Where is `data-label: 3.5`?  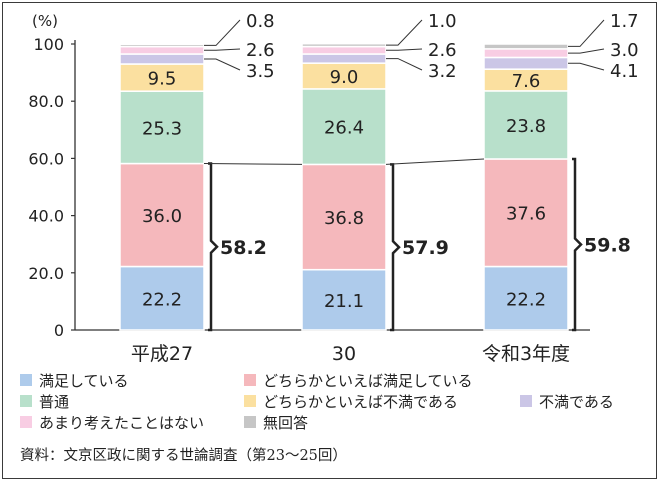 data-label: 3.5 is located at coordinates (260, 71).